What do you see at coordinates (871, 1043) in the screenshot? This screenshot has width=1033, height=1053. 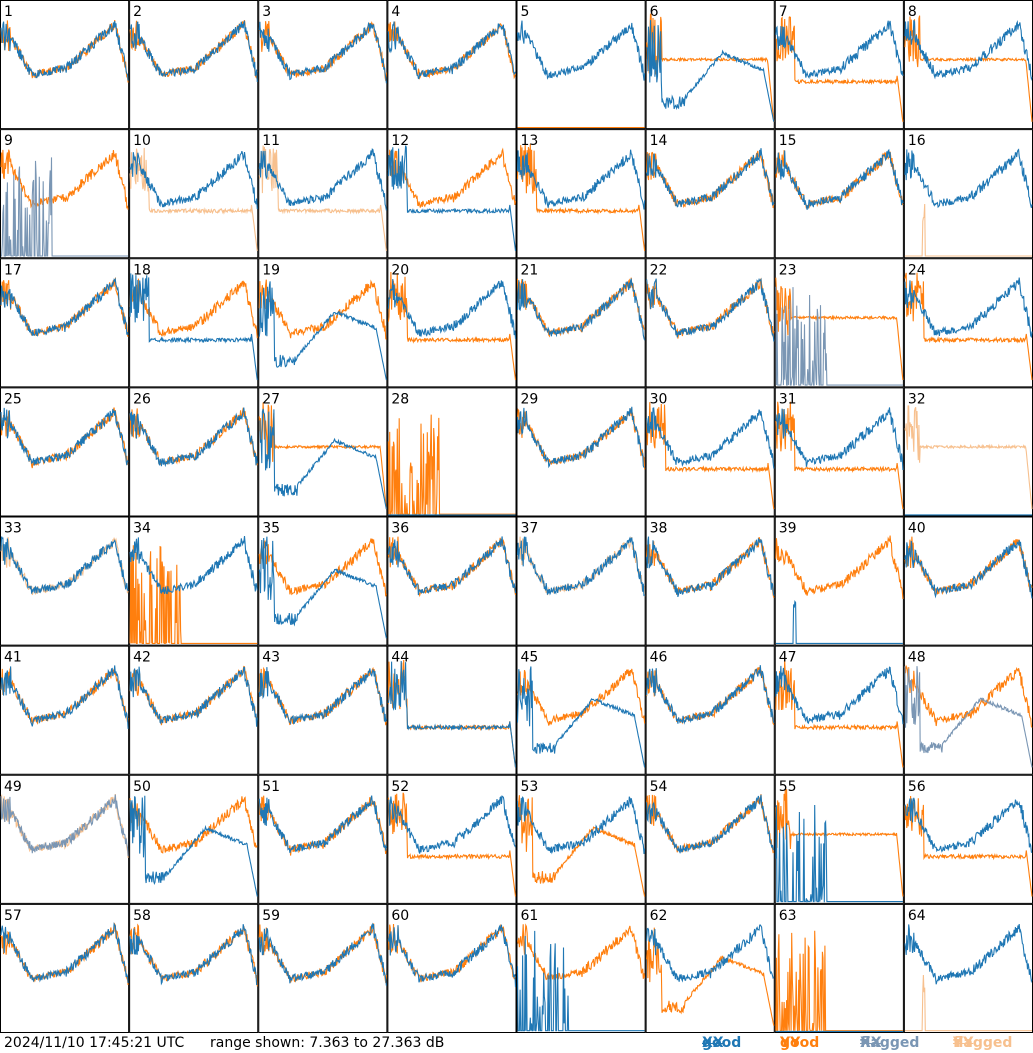 I see `legend-flagged-xx-pol: XX` at bounding box center [871, 1043].